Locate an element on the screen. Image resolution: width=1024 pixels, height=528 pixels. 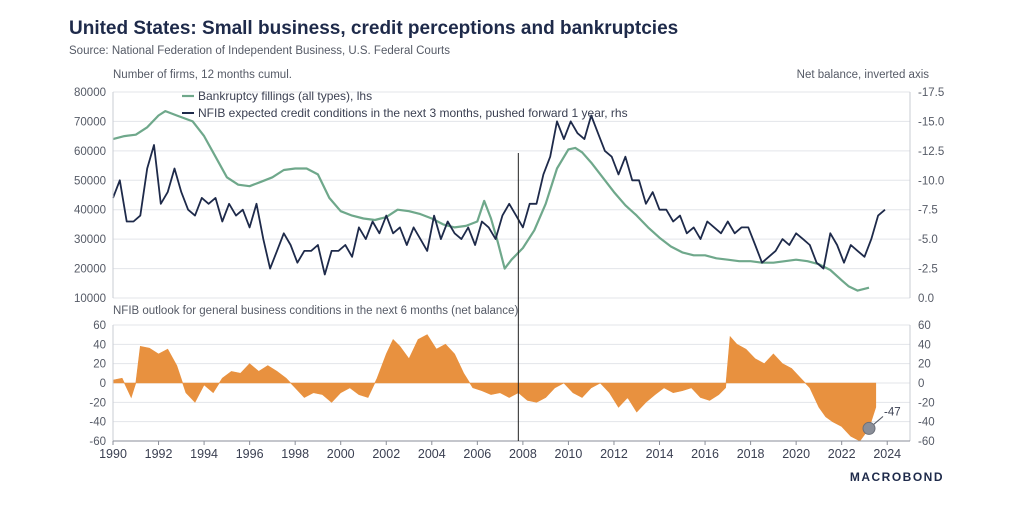
right-tick-label: -10.0 is located at coordinates (931, 181).